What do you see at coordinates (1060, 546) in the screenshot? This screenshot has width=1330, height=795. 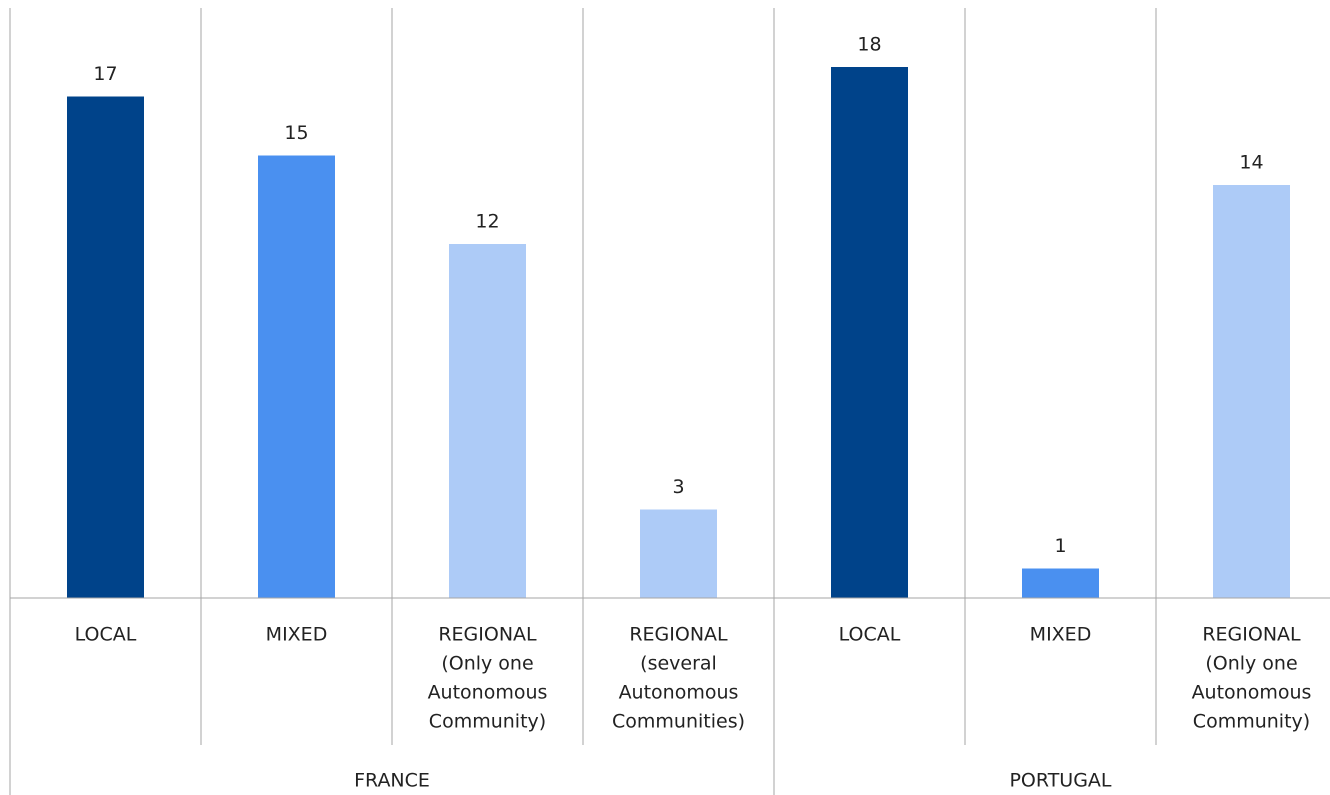 I see `value-label: 1` at bounding box center [1060, 546].